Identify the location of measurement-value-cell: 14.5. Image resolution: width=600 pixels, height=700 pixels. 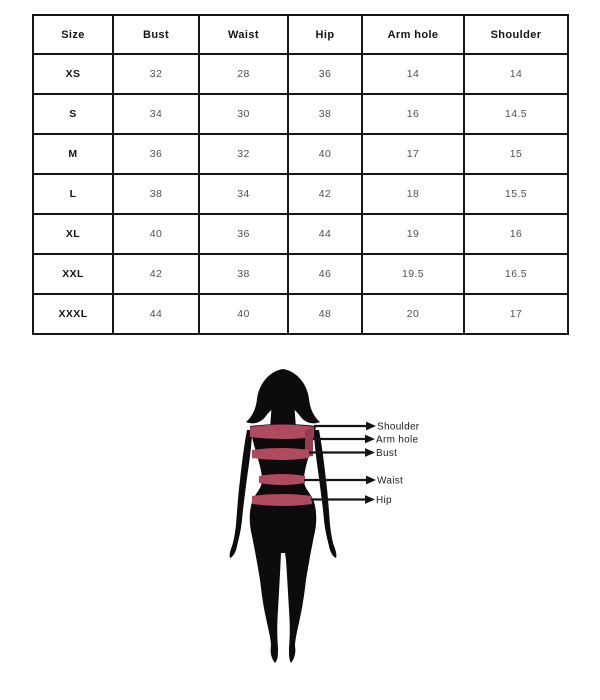
(516, 114).